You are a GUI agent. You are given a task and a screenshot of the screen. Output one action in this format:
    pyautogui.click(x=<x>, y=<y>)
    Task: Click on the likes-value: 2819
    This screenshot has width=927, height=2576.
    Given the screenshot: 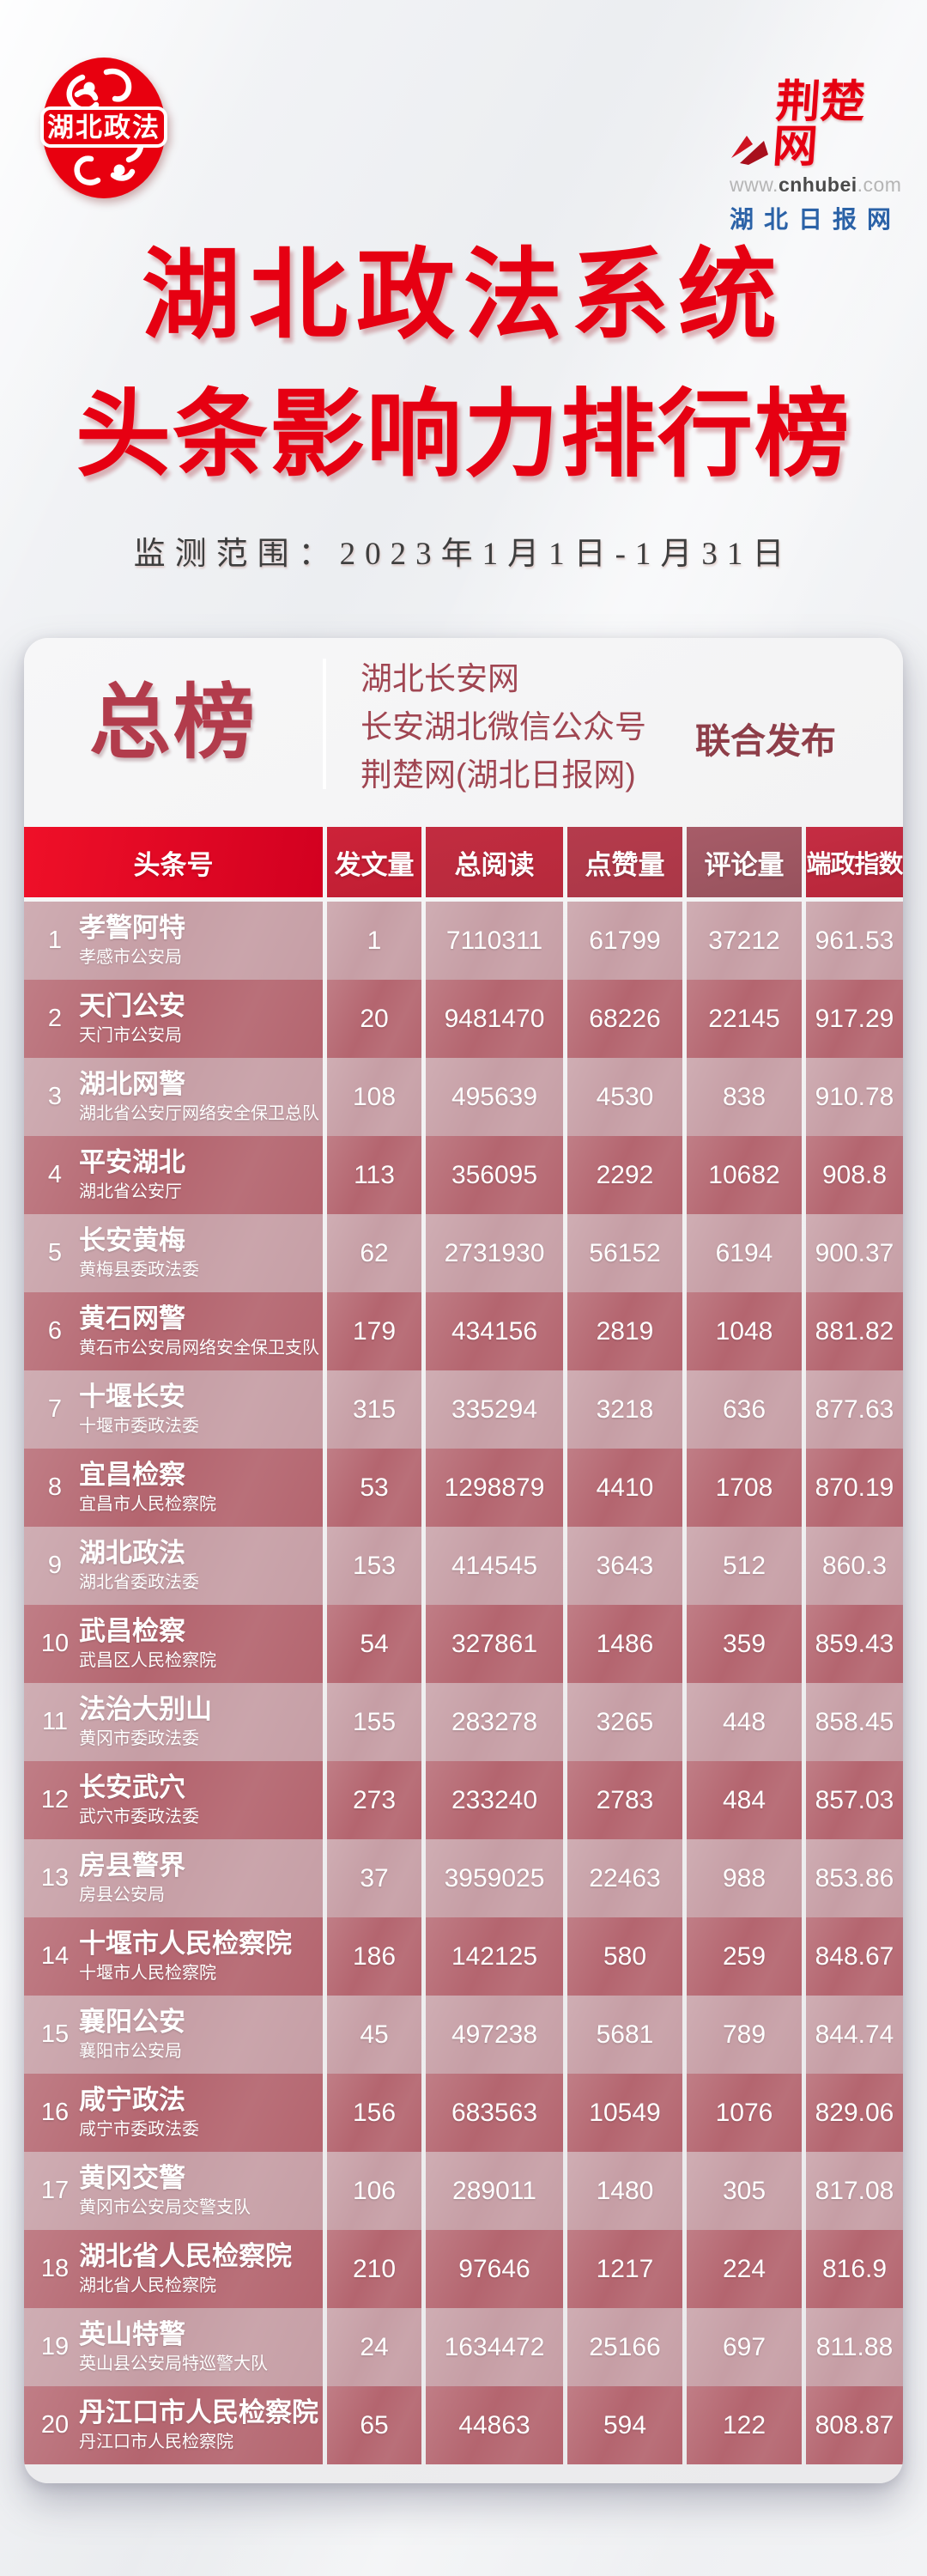 What is the action you would take?
    pyautogui.click(x=624, y=1331)
    